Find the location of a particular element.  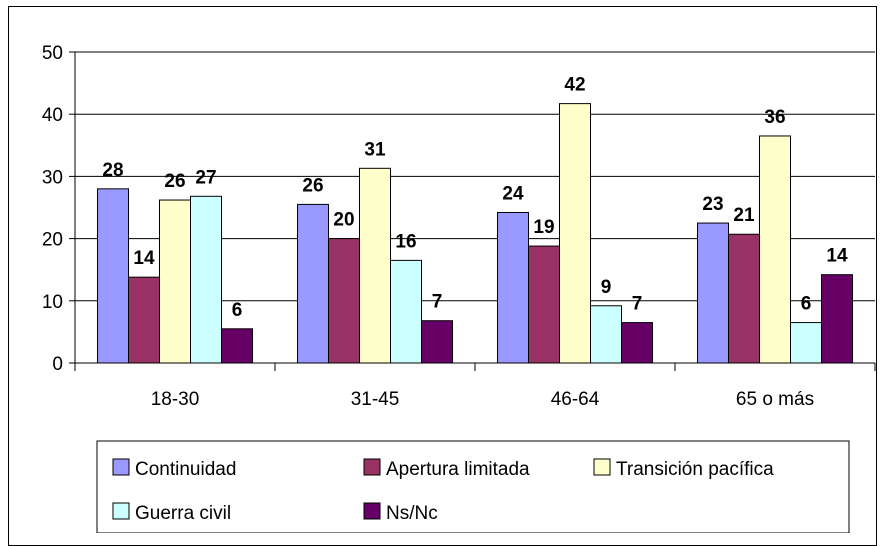

data-label: 23 is located at coordinates (712, 204).